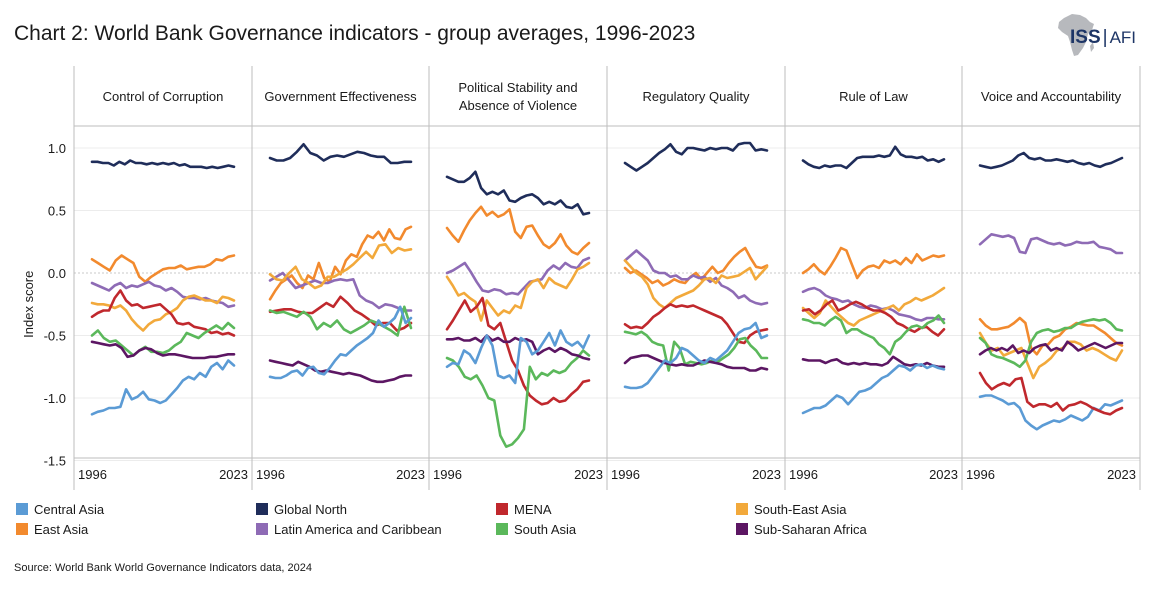 The image size is (1151, 593). I want to click on panel-title: Voice and Accountability, so click(1051, 96).